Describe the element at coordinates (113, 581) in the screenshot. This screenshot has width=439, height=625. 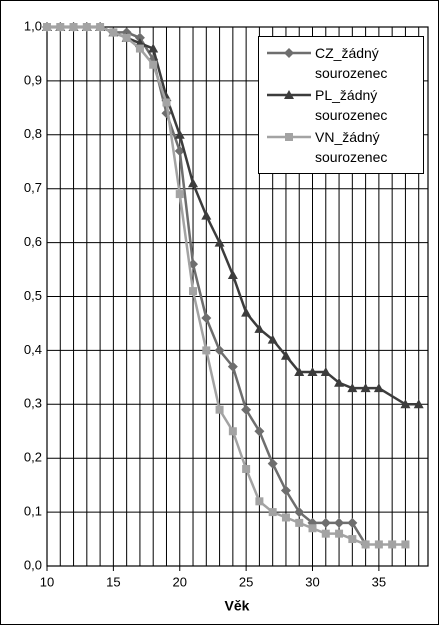
I see `x-tick-label: 15` at that location.